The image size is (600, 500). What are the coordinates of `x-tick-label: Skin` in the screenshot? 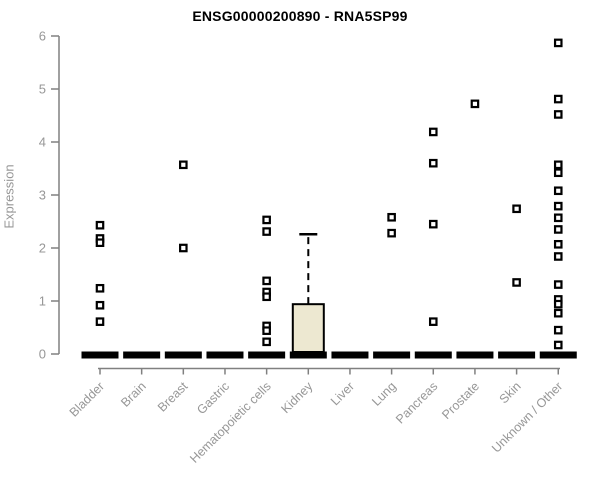 It's located at (510, 392).